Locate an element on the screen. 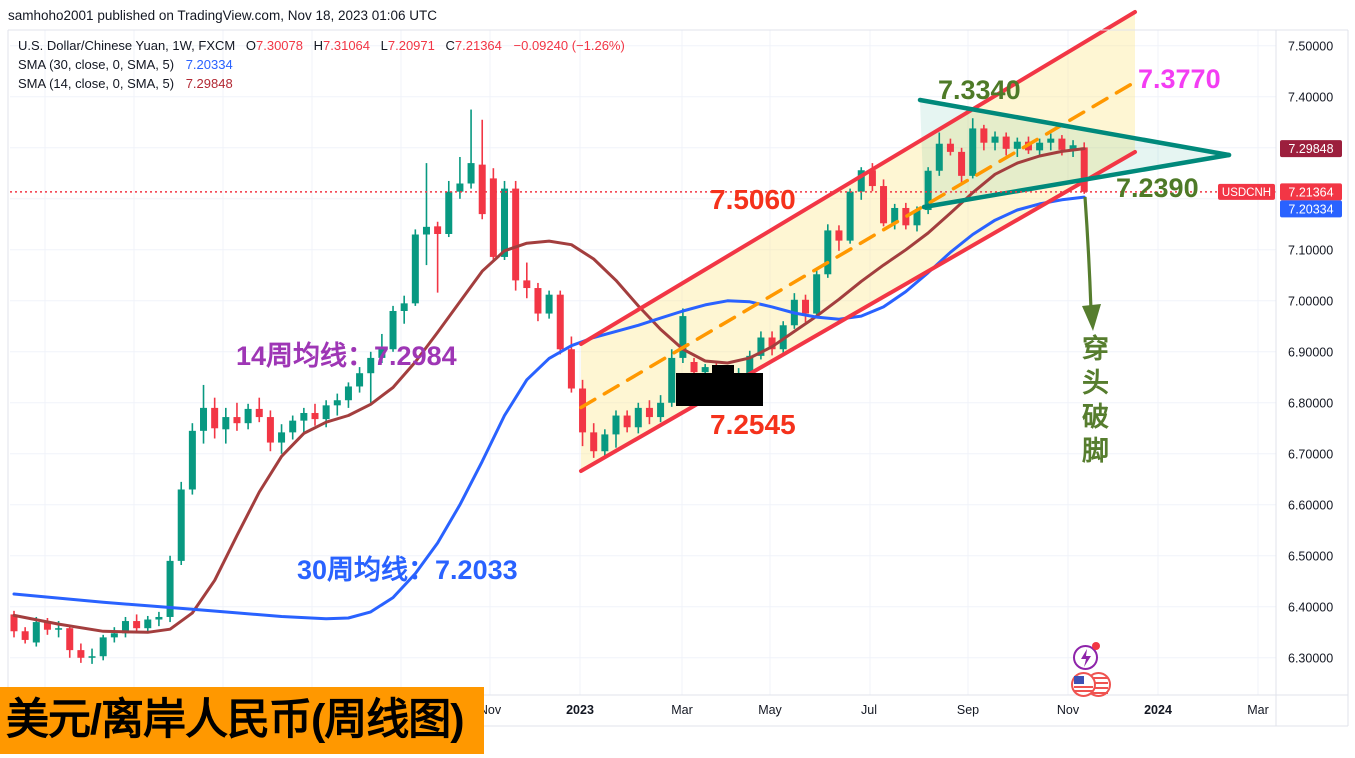 The height and width of the screenshot is (758, 1355). triangle-pennant-lines is located at coordinates (1074, 153).